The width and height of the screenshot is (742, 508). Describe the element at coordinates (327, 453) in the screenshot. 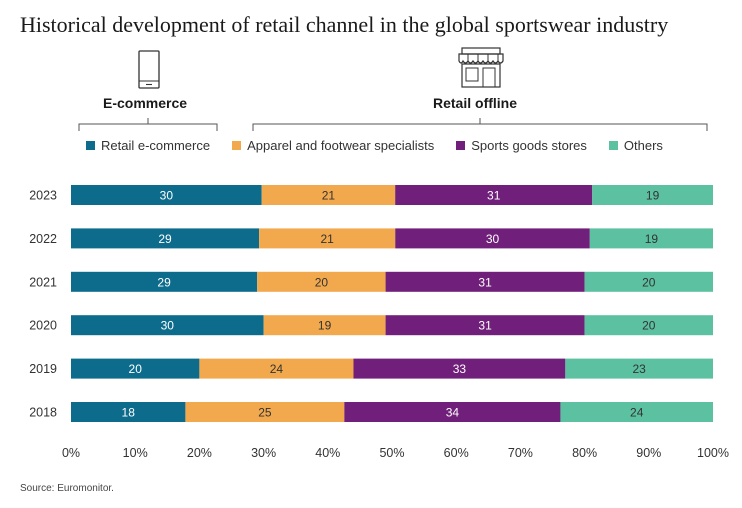

I see `x-tick-label: 40%` at that location.